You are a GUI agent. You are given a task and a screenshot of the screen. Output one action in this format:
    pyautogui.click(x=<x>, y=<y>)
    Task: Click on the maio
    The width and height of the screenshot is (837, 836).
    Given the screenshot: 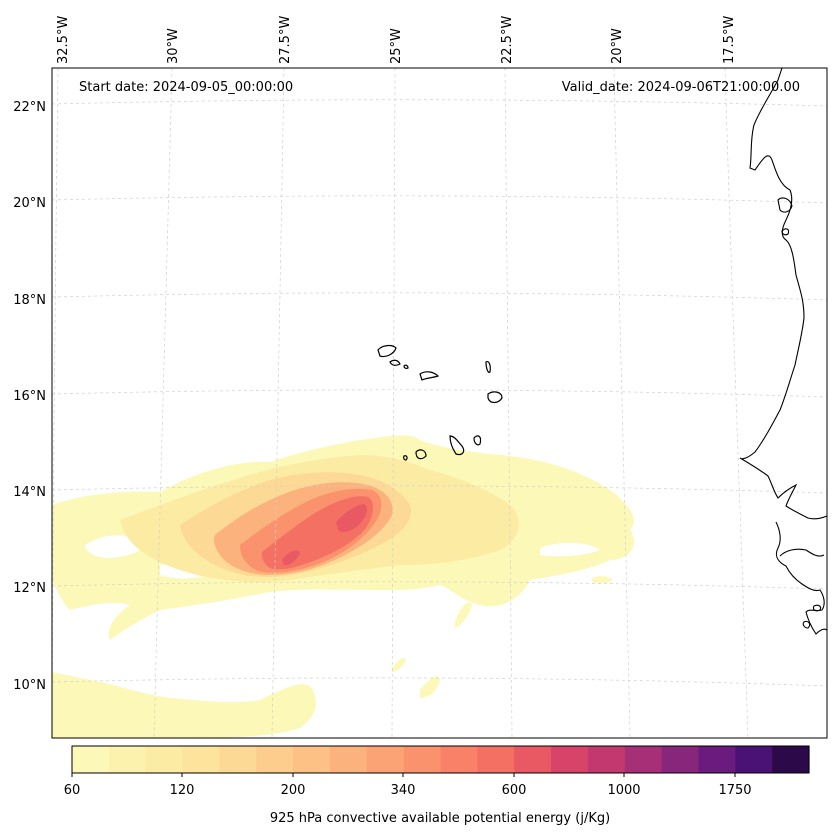 What is the action you would take?
    pyautogui.click(x=477, y=440)
    